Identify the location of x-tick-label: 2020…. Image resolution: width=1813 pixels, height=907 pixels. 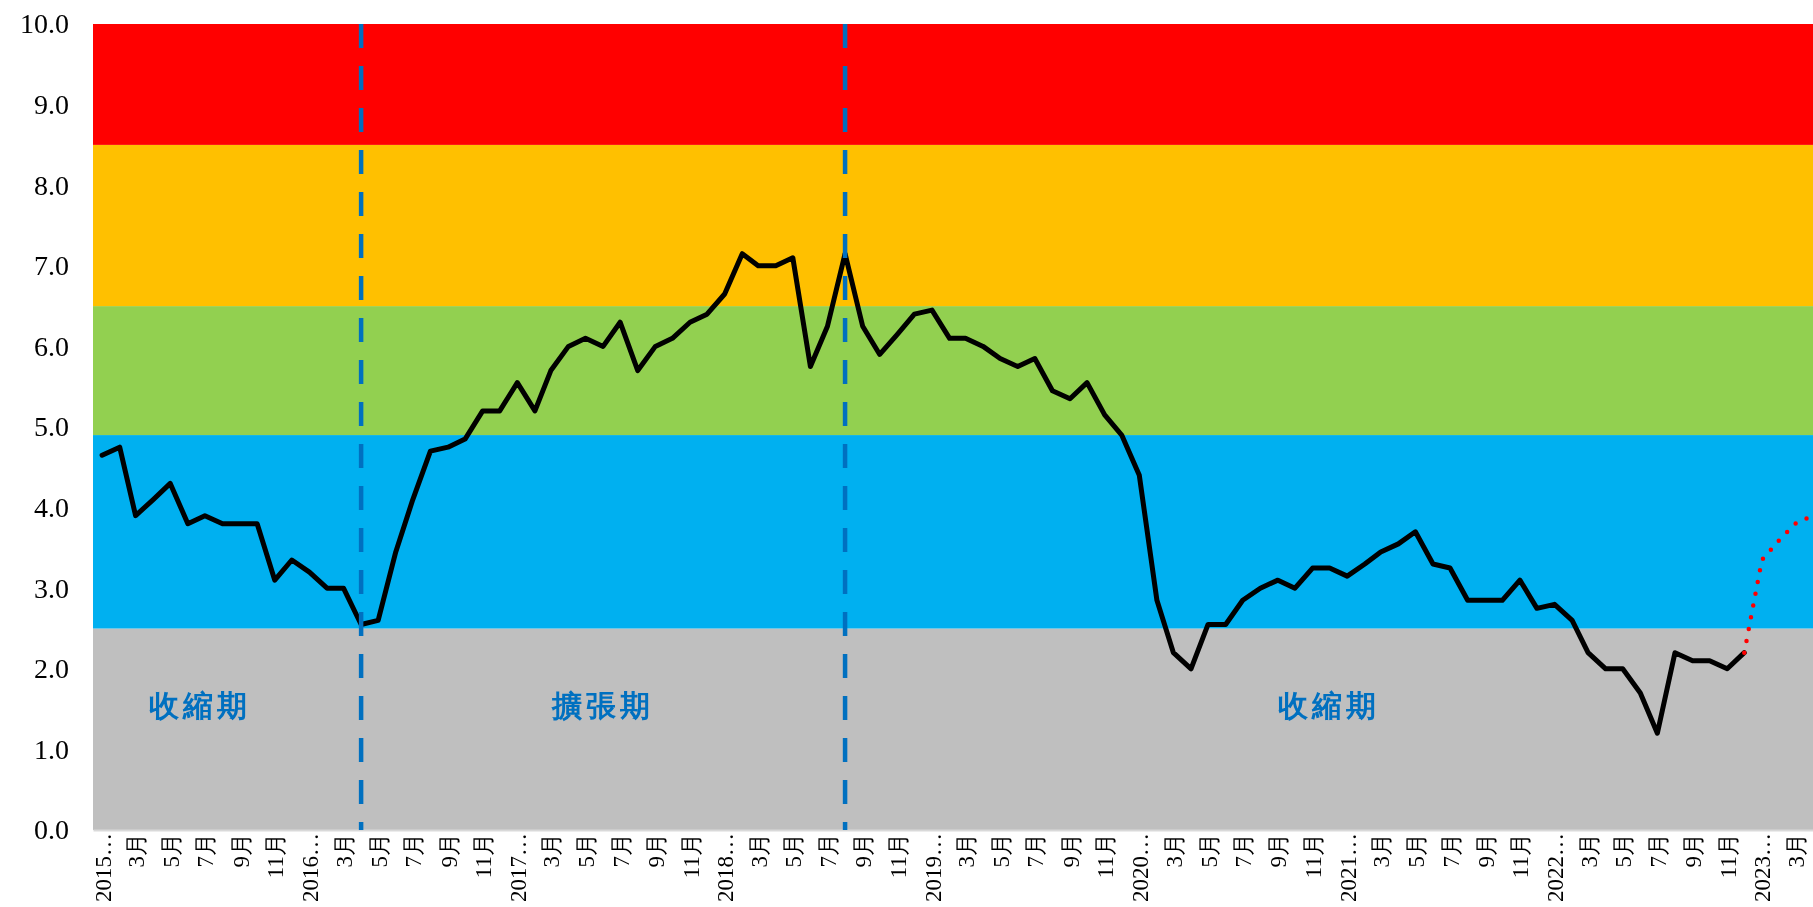
(1140, 867).